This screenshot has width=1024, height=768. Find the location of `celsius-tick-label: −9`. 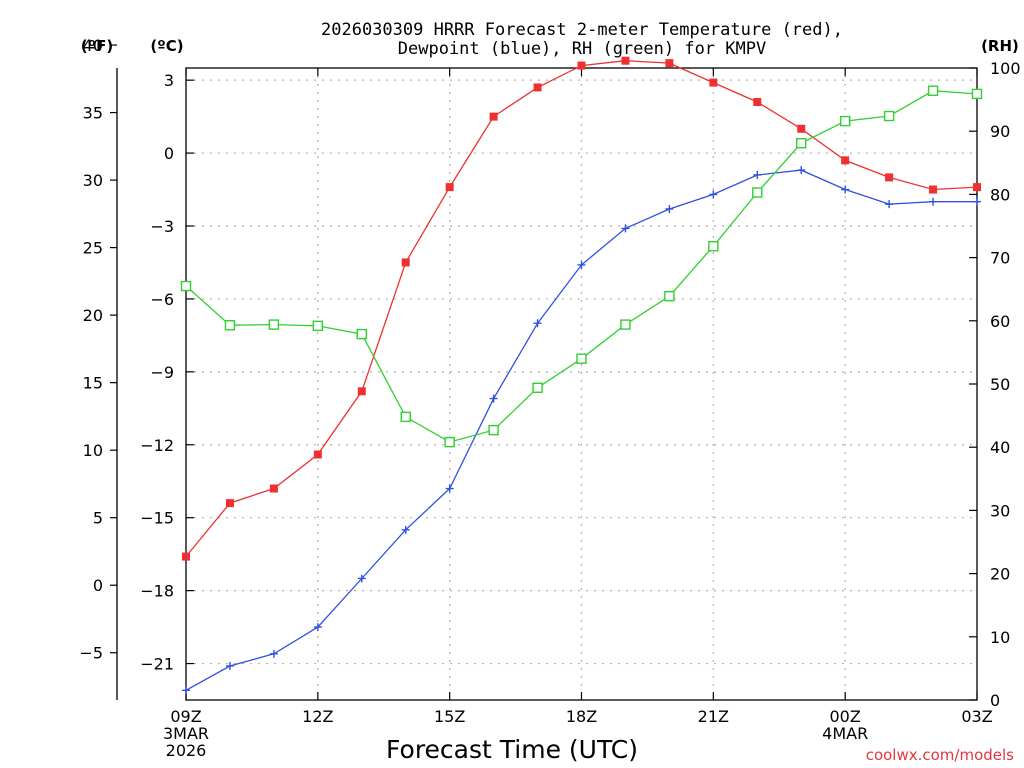

celsius-tick-label: −9 is located at coordinates (162, 372).